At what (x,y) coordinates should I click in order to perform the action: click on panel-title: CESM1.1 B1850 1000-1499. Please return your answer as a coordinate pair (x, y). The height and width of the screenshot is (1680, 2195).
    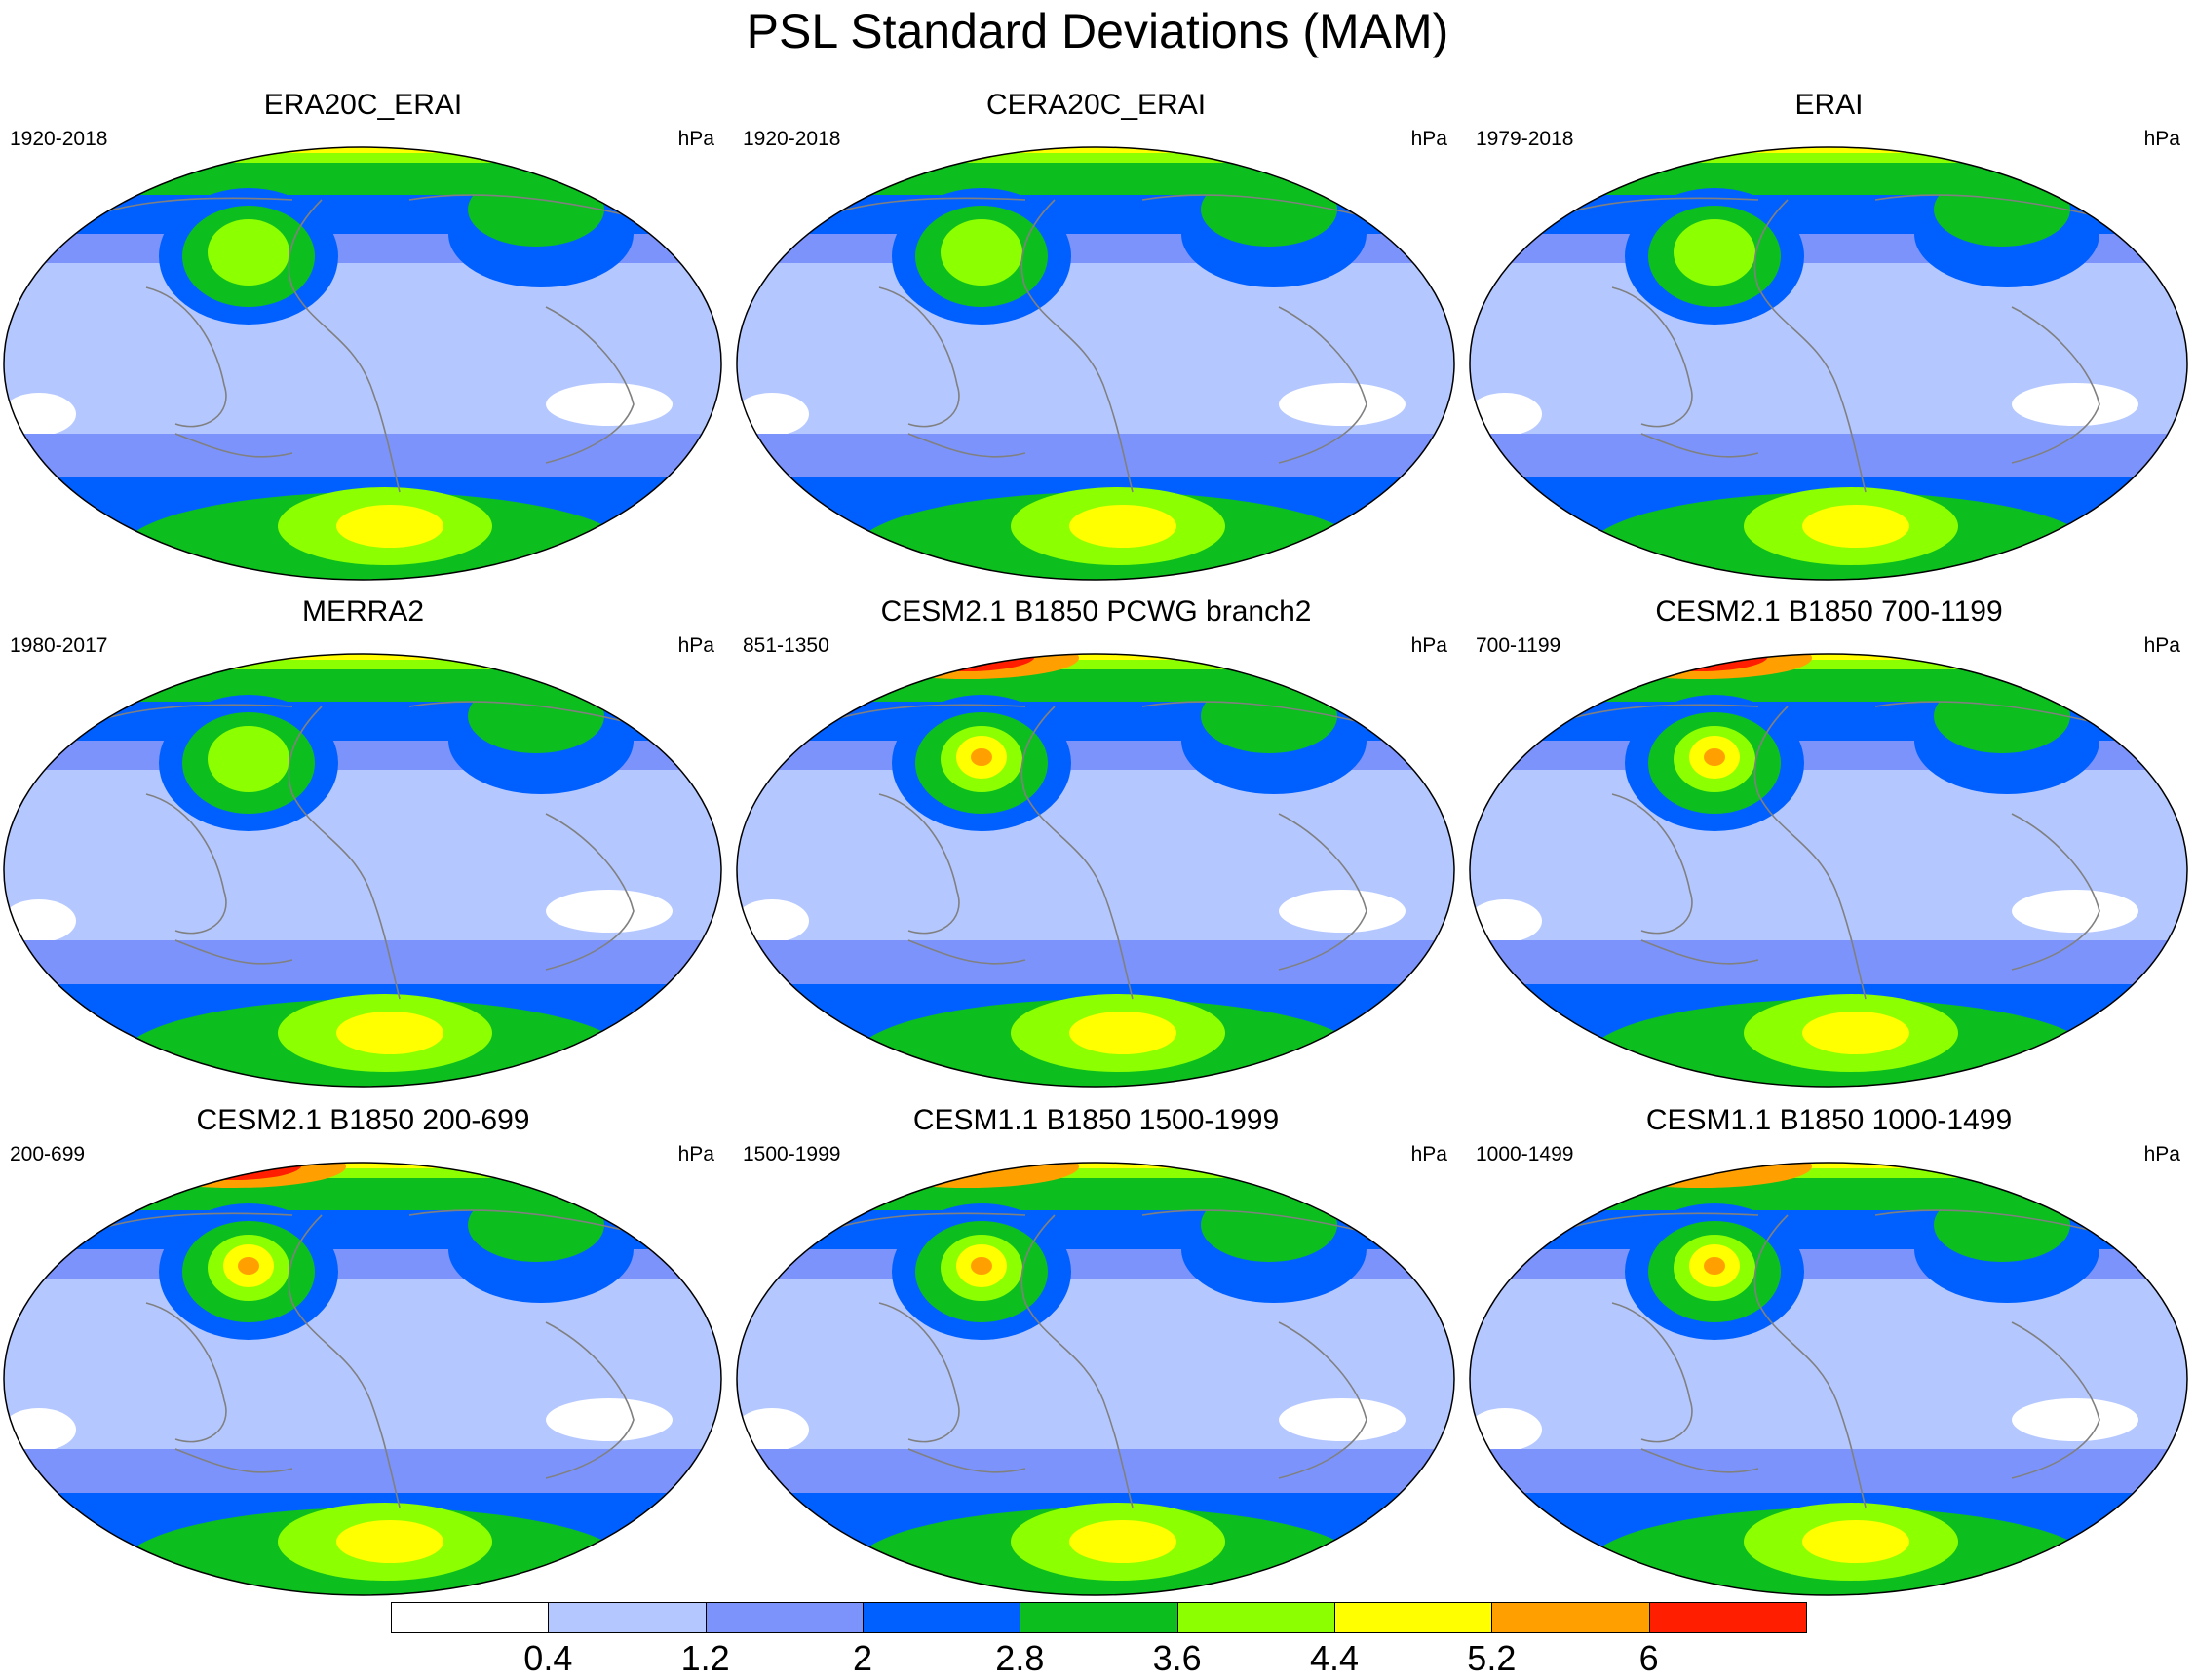
    Looking at the image, I should click on (1829, 1120).